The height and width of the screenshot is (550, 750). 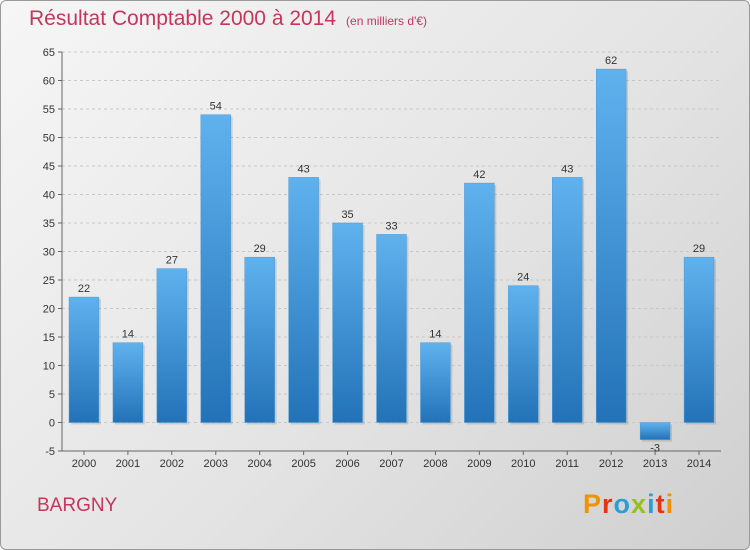 What do you see at coordinates (49, 310) in the screenshot?
I see `y-tick-label: 20` at bounding box center [49, 310].